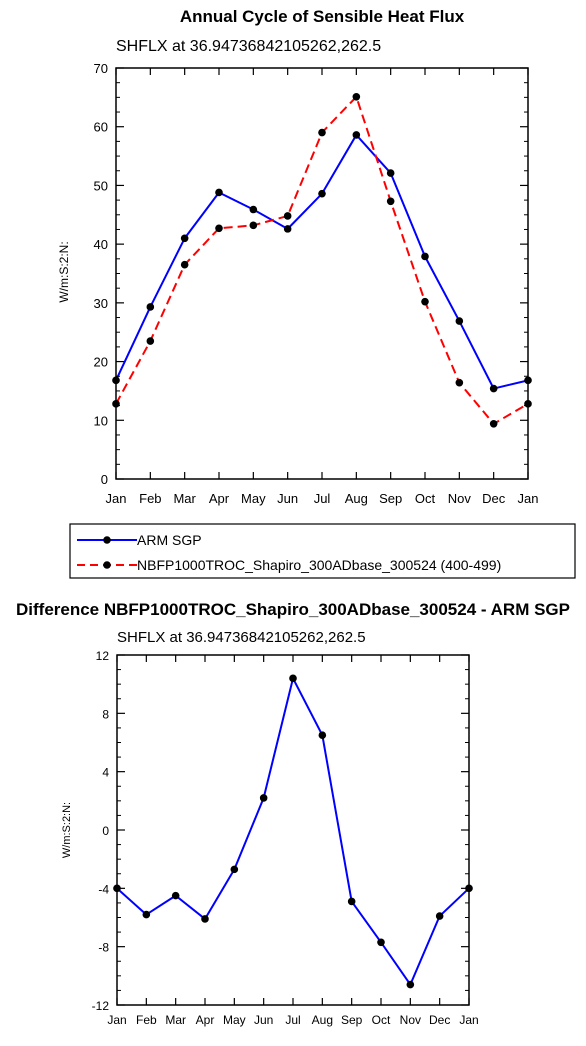 Image resolution: width=586 pixels, height=1046 pixels. Describe the element at coordinates (101, 244) in the screenshot. I see `chart1-y-tick-label: 40` at that location.